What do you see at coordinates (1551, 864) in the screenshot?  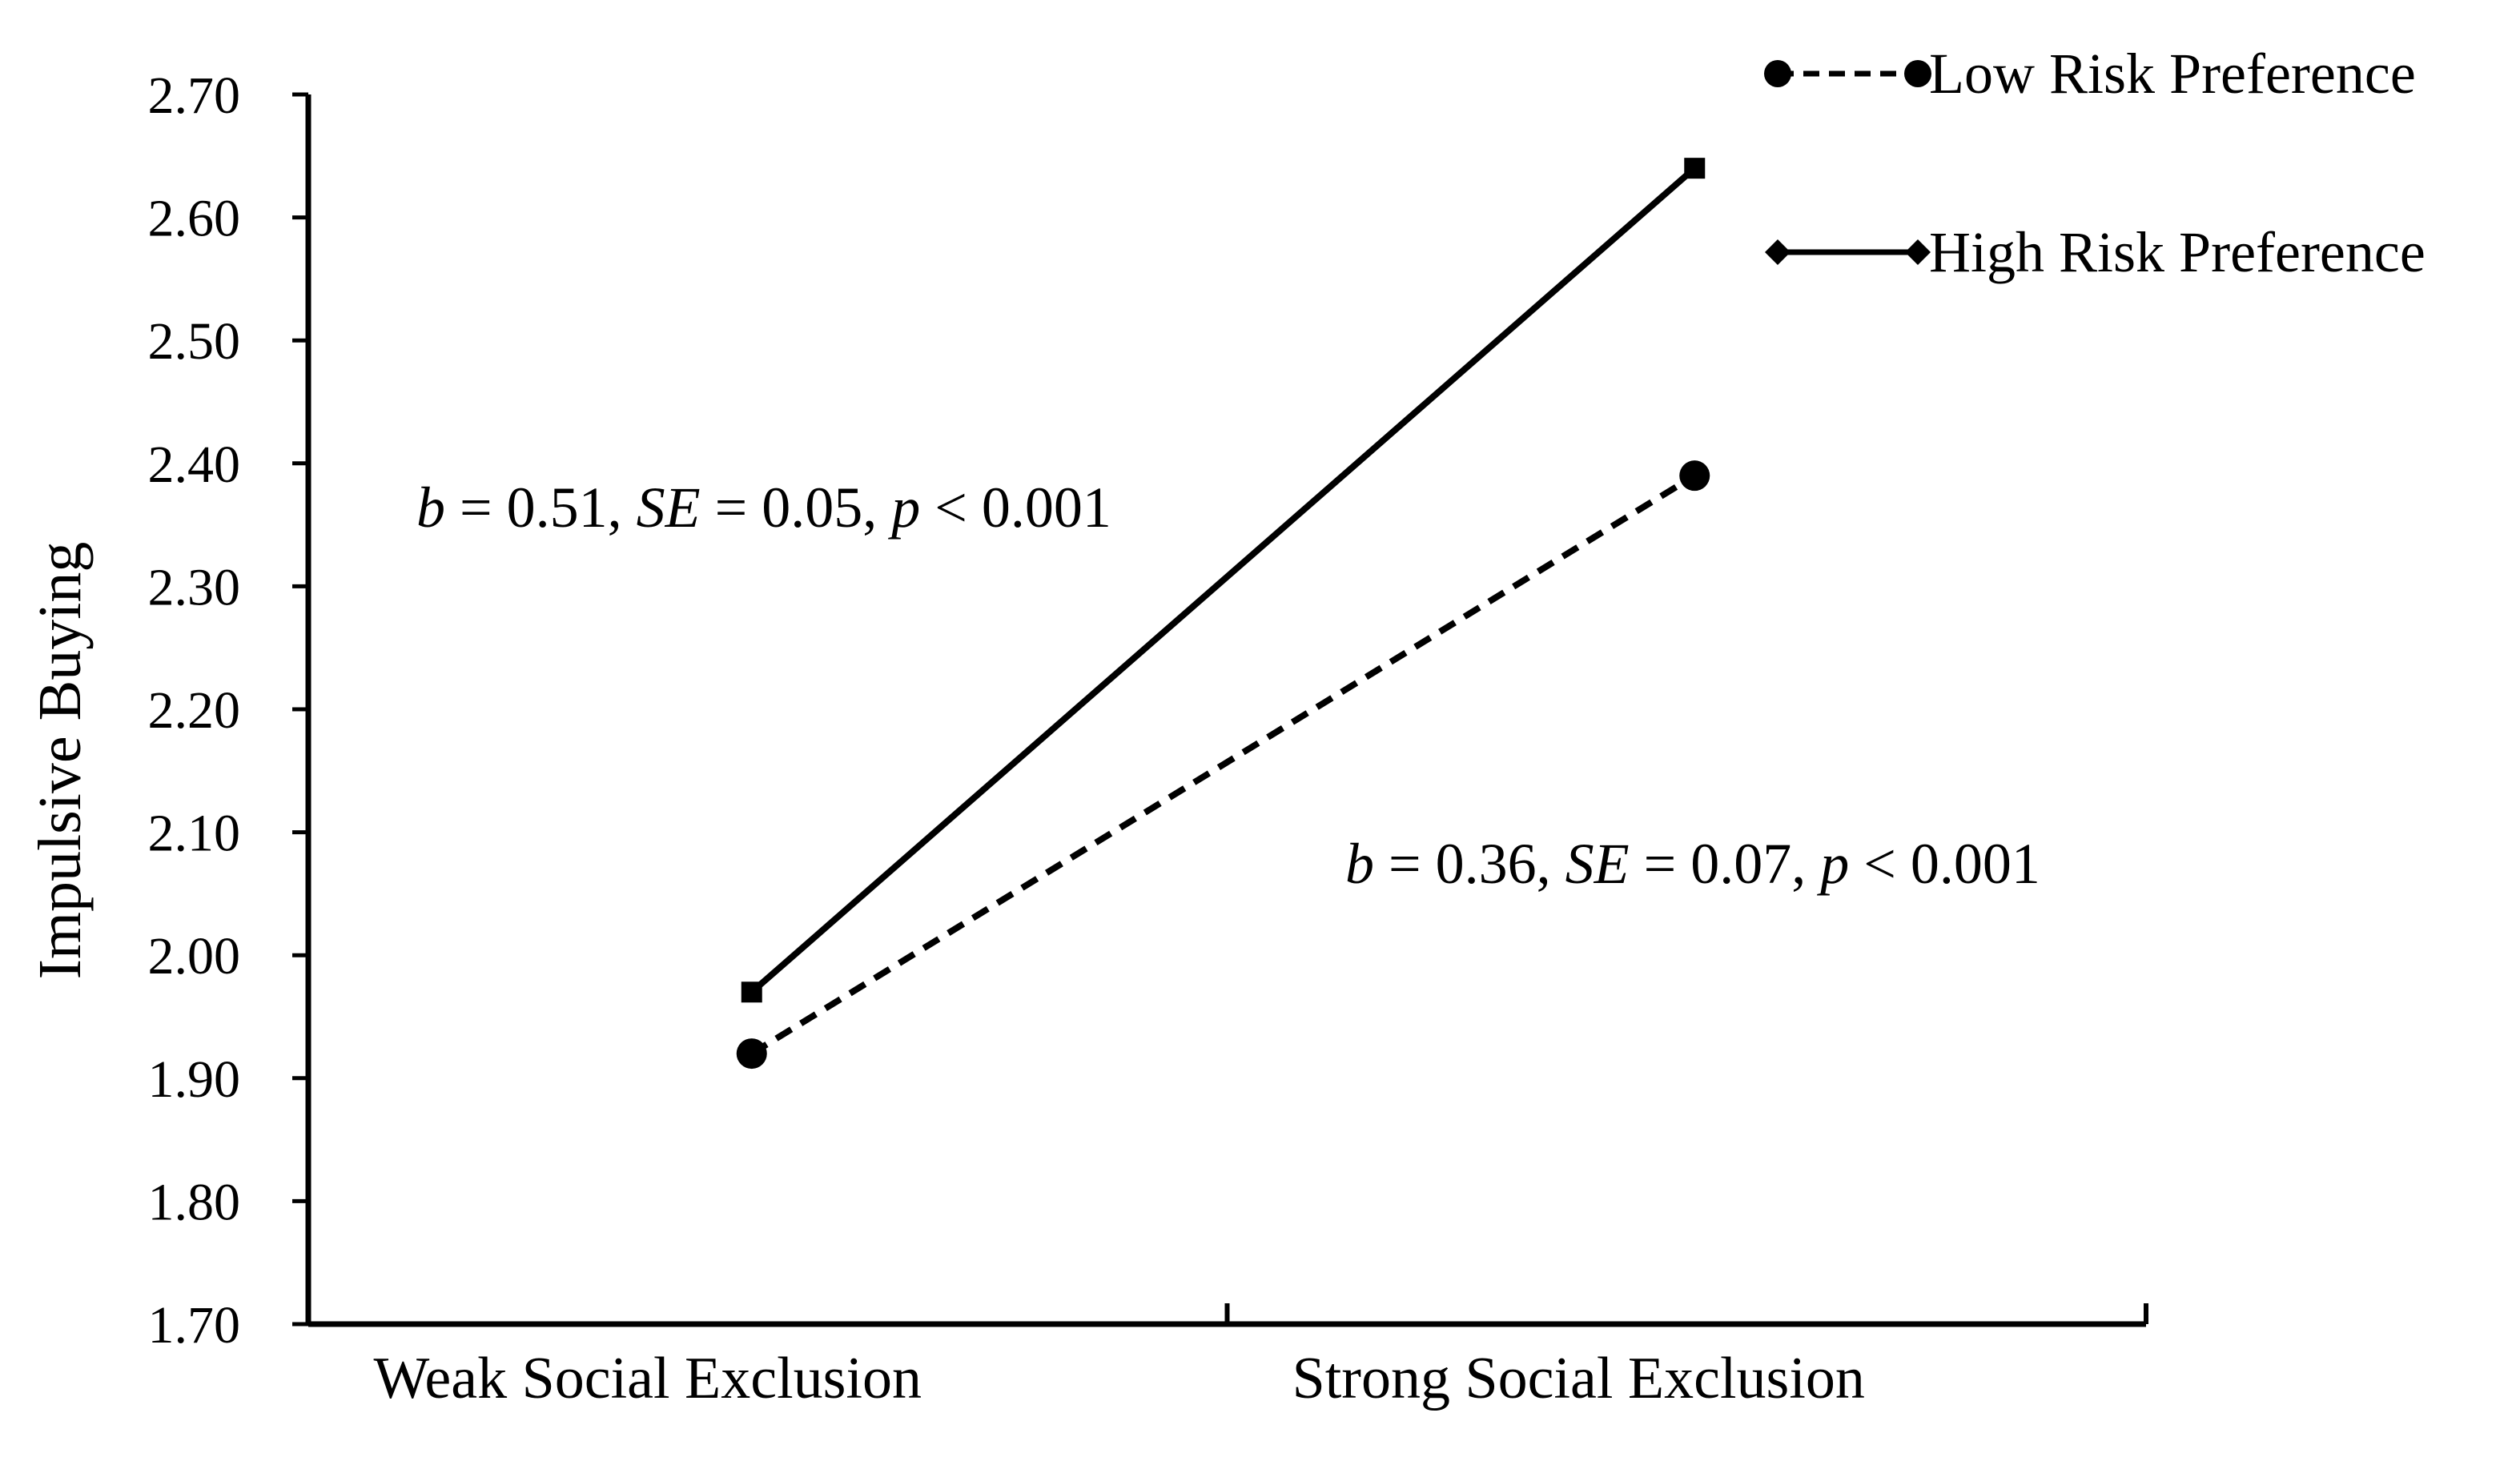 I see `annot-low-sep1: ,` at bounding box center [1551, 864].